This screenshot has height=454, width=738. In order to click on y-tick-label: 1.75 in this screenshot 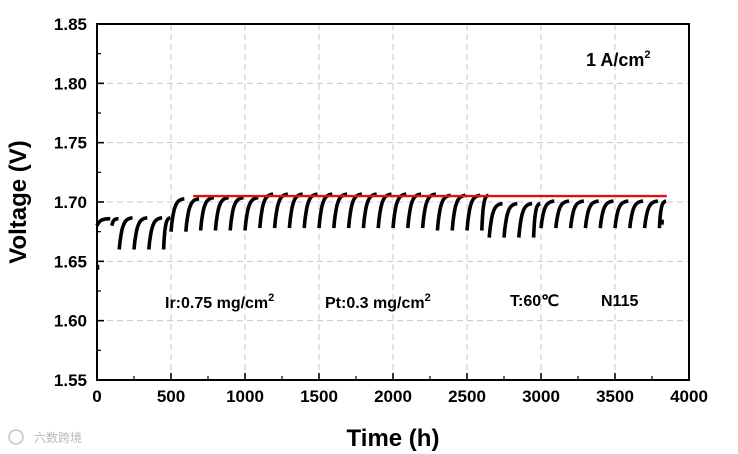, I will do `click(70, 143)`.